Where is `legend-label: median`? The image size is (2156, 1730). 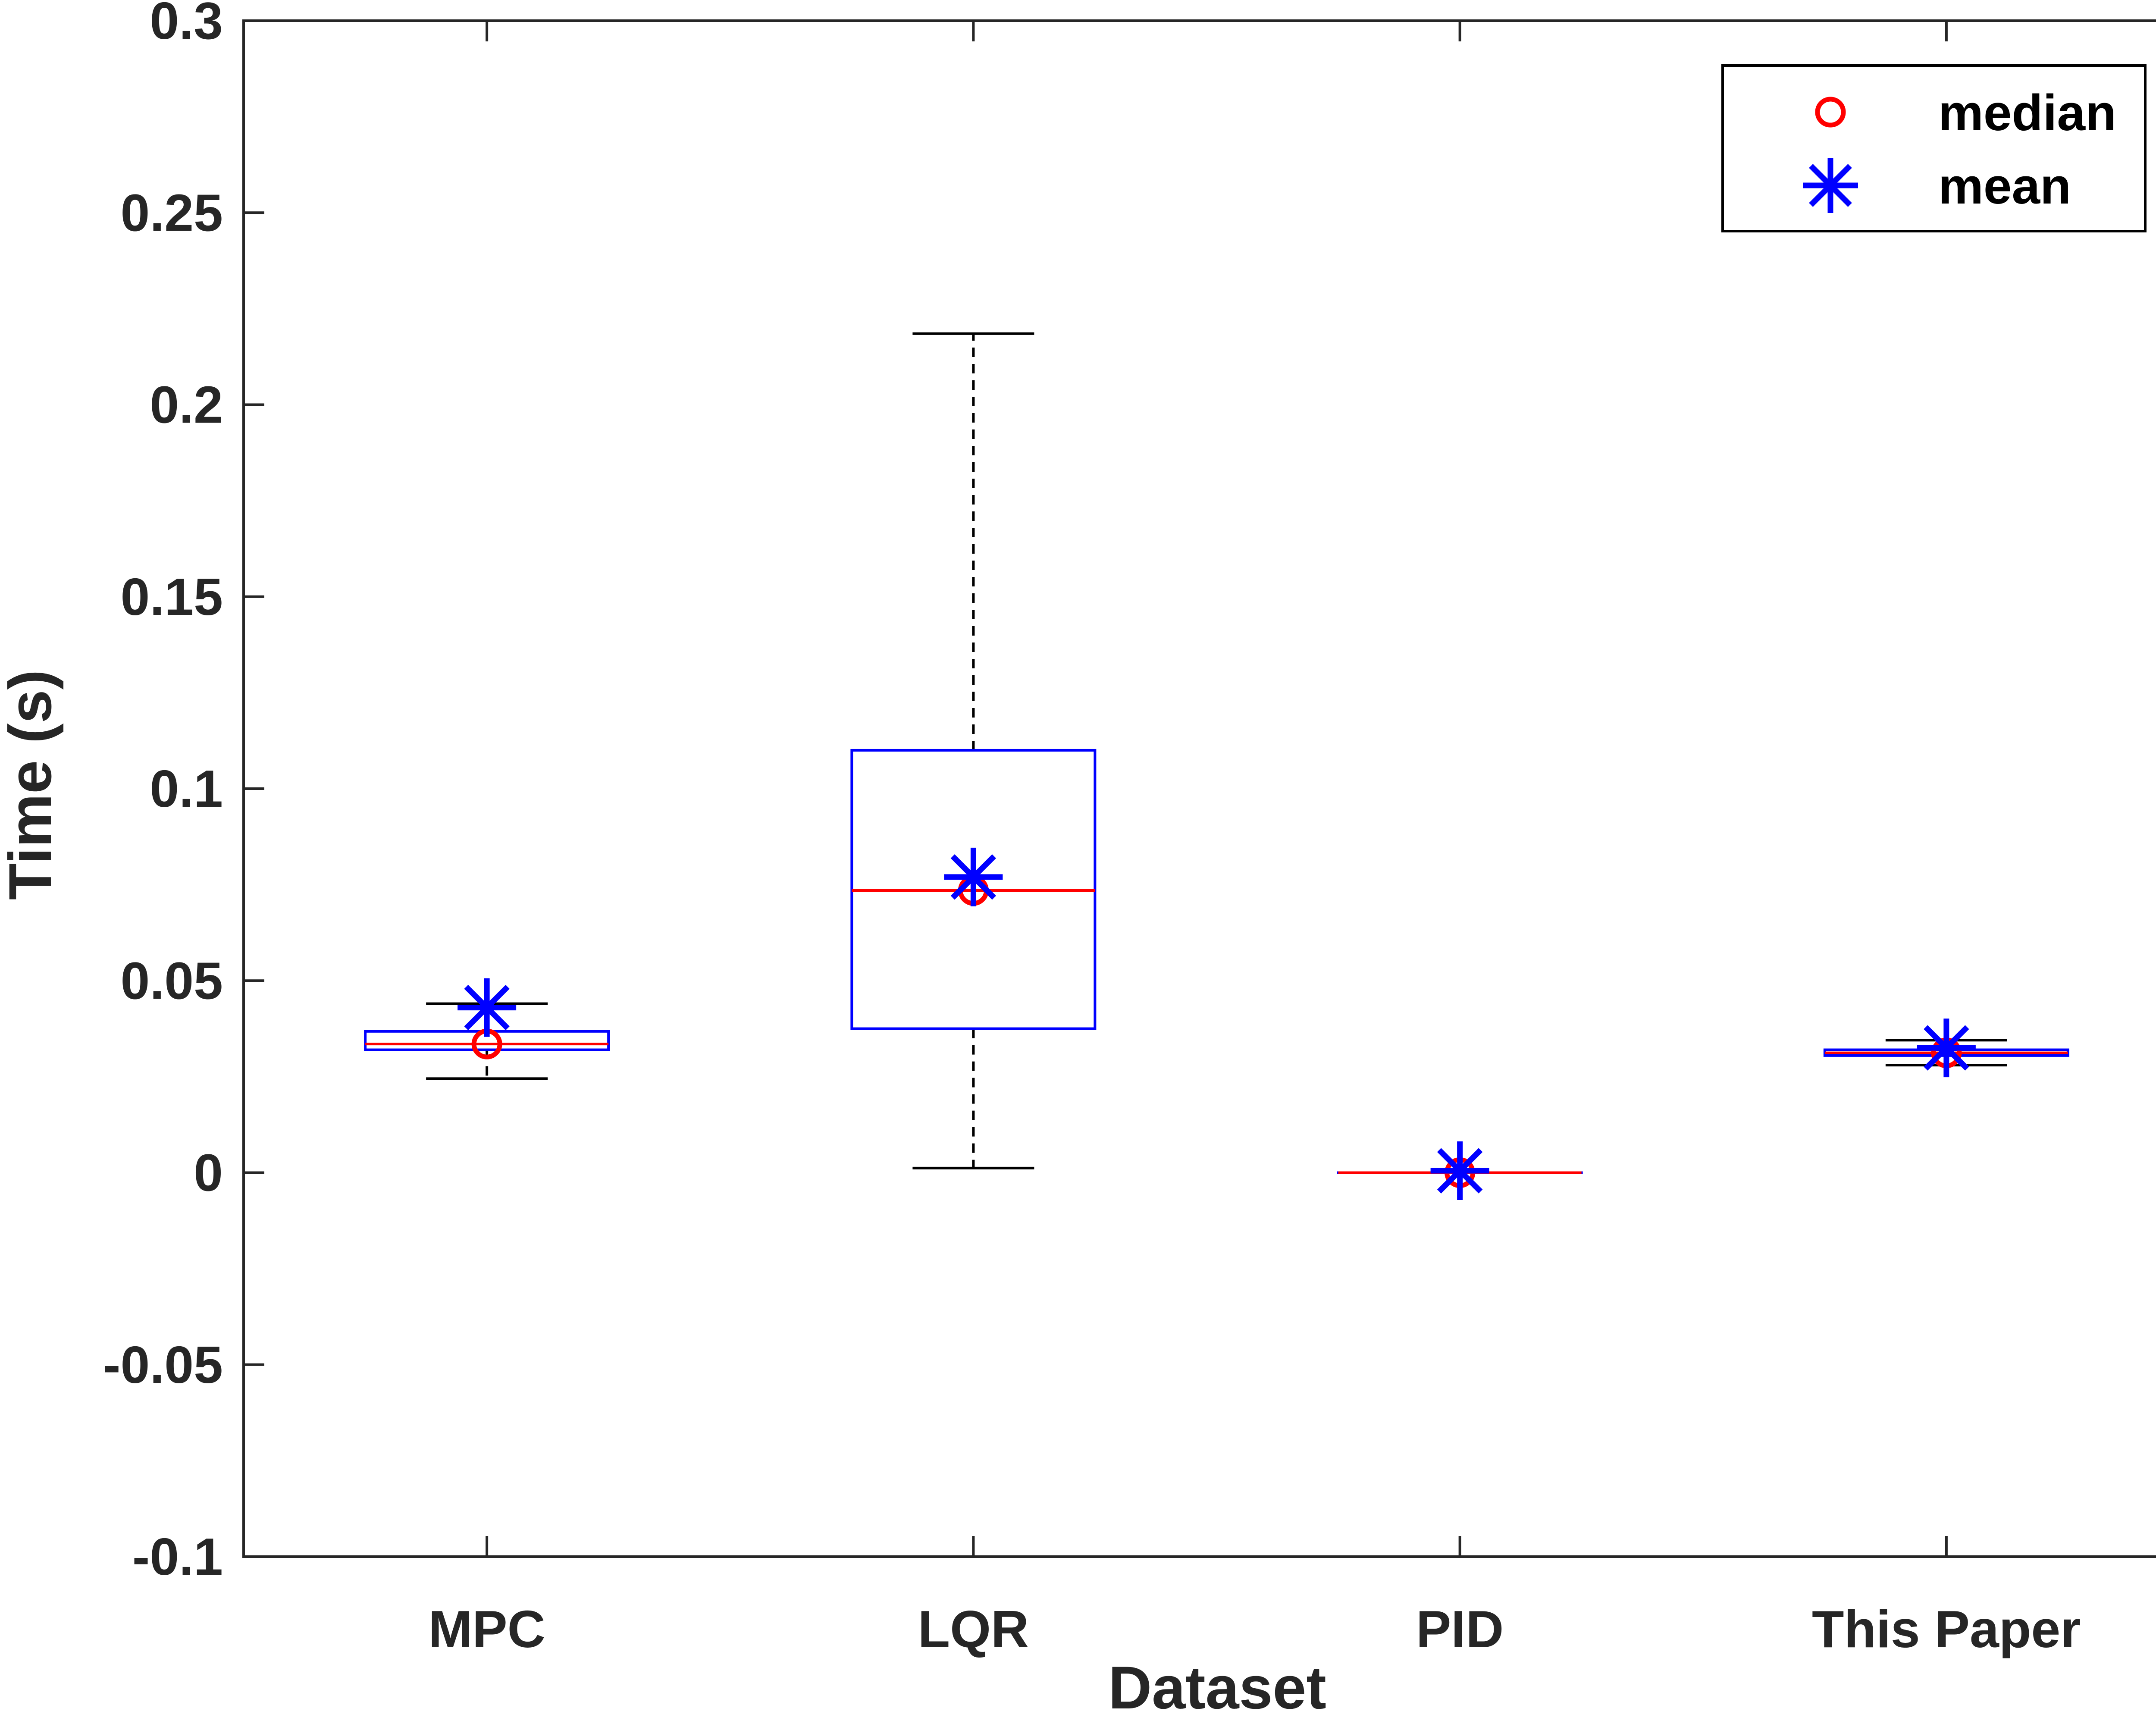
legend-label: median is located at coordinates (2027, 113).